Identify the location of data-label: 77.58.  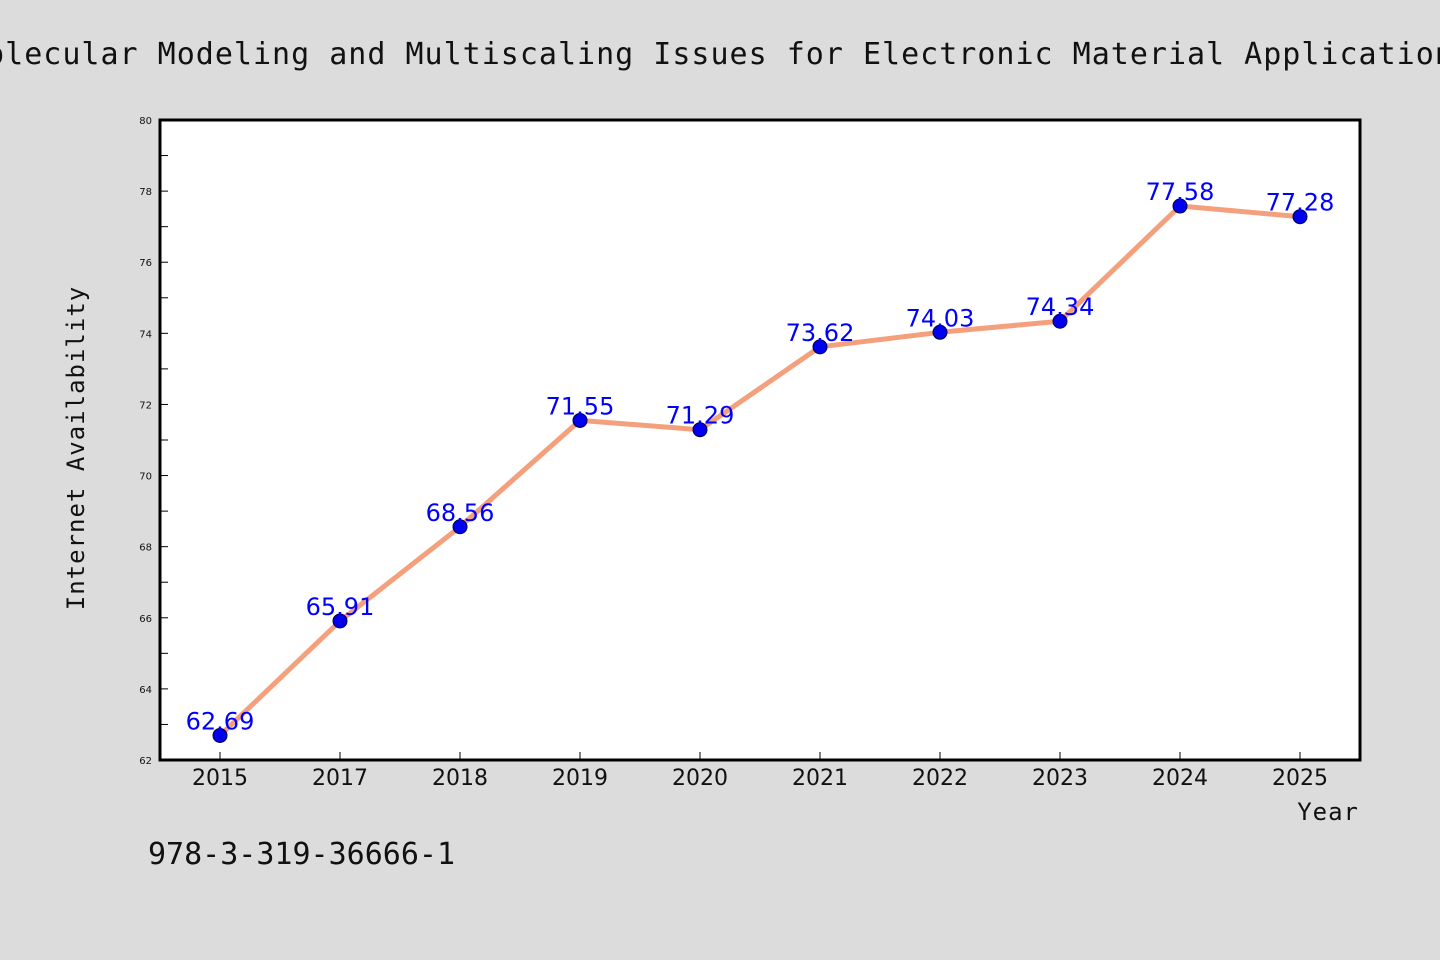
(1180, 192).